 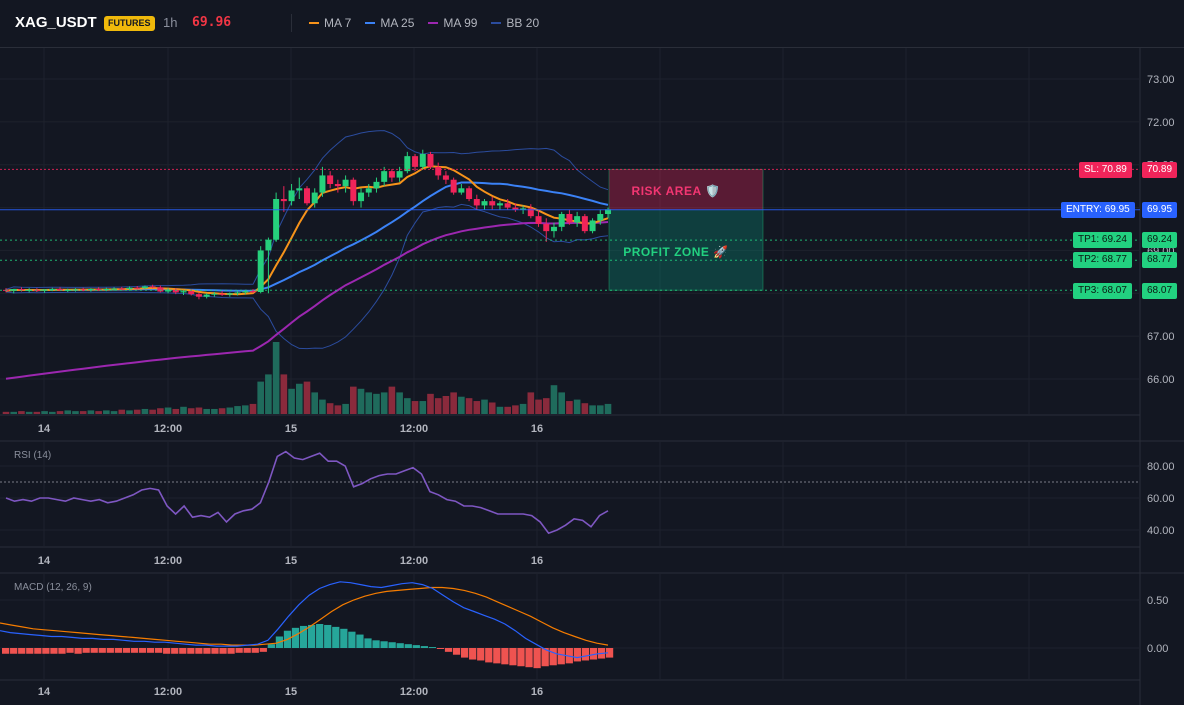 What do you see at coordinates (304, 620) in the screenshot?
I see `macd-line` at bounding box center [304, 620].